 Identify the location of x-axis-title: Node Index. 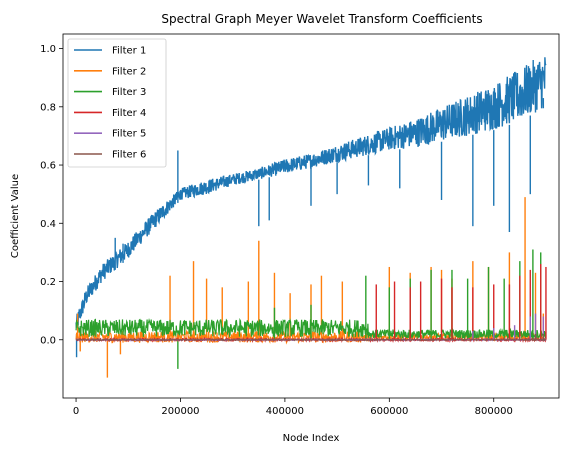
(311, 438).